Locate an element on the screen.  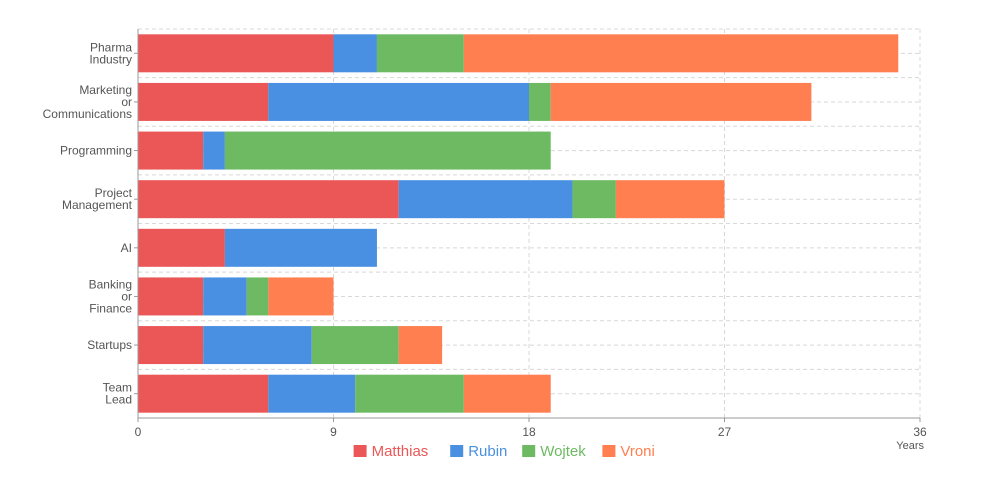
x-tick-label: 9 is located at coordinates (333, 432).